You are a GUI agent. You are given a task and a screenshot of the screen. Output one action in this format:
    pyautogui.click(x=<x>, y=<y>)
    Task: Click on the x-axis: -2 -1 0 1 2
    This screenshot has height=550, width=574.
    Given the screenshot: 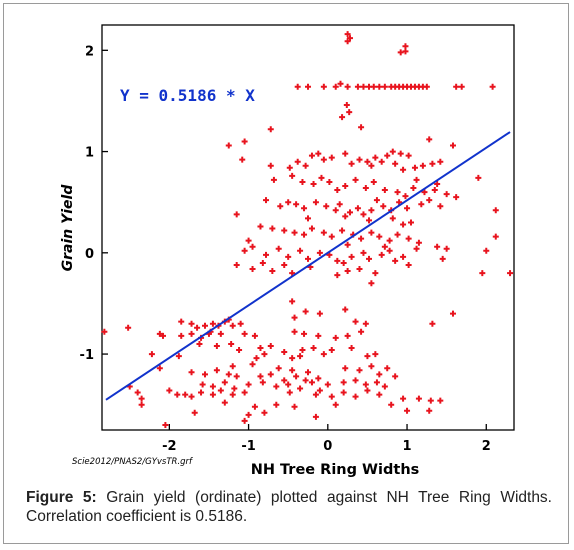 What is the action you would take?
    pyautogui.click(x=326, y=439)
    